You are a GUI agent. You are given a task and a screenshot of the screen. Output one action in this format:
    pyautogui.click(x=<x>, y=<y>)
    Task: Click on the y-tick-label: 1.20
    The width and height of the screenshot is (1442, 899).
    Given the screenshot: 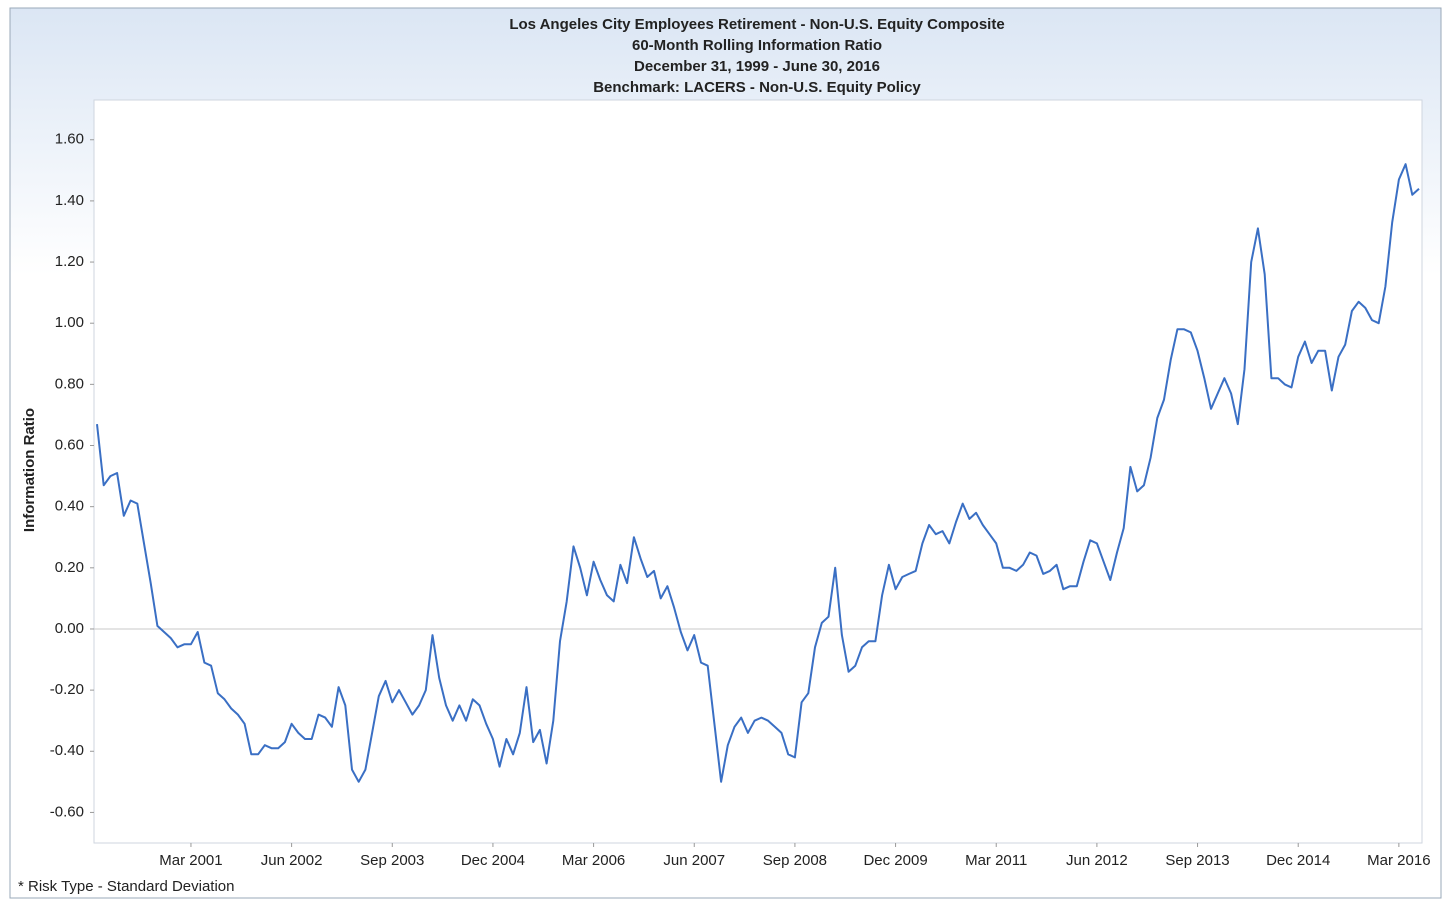 What is the action you would take?
    pyautogui.click(x=69, y=261)
    